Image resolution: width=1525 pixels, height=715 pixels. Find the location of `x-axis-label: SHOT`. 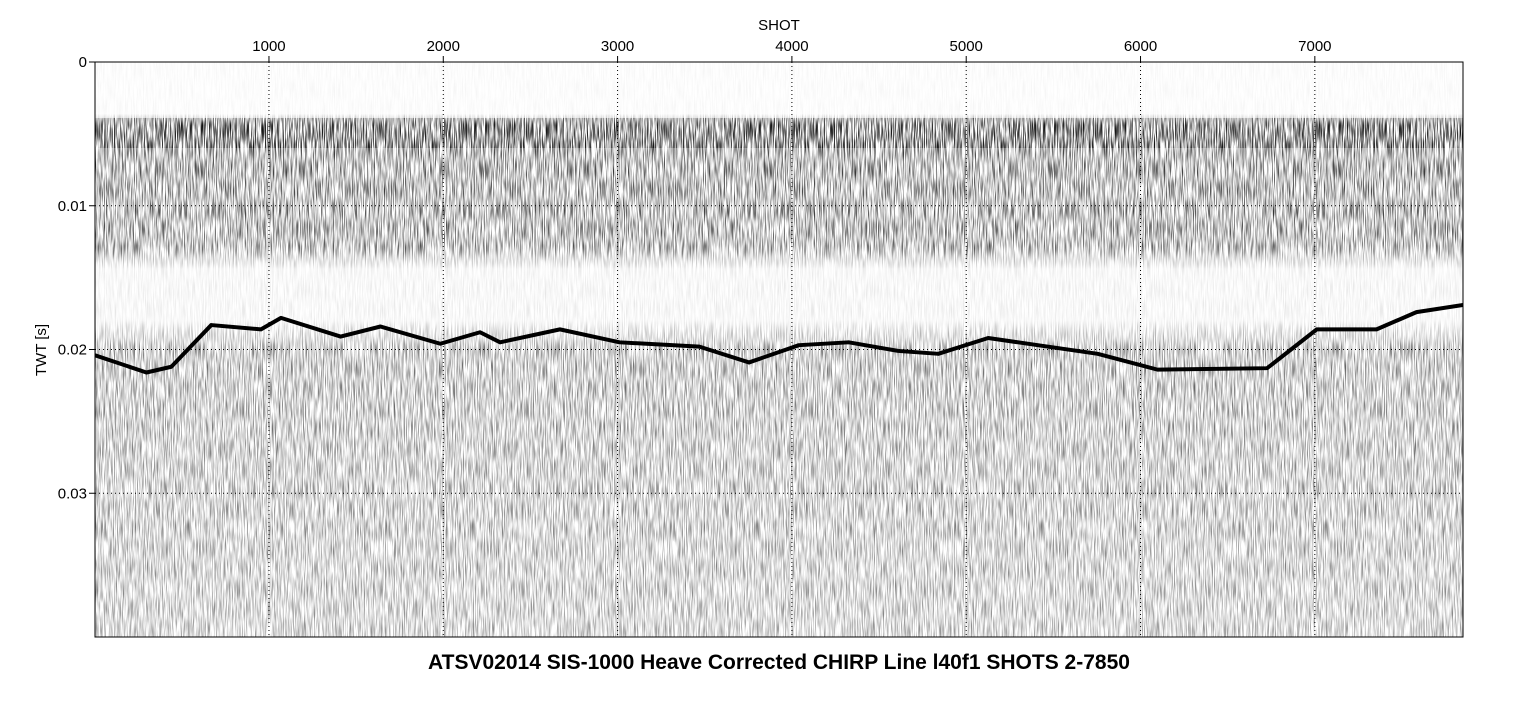

x-axis-label: SHOT is located at coordinates (779, 25).